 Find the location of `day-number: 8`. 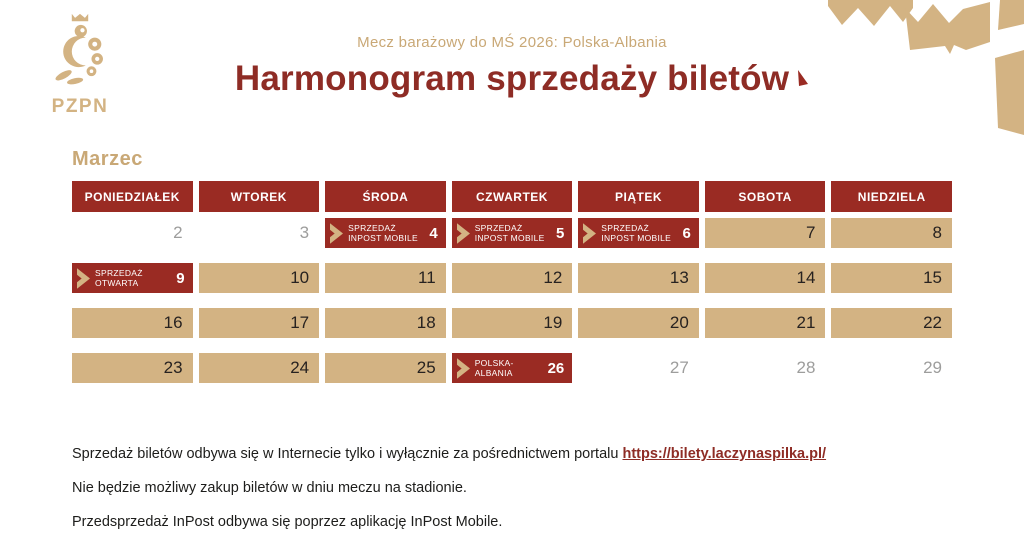

day-number: 8 is located at coordinates (937, 232).